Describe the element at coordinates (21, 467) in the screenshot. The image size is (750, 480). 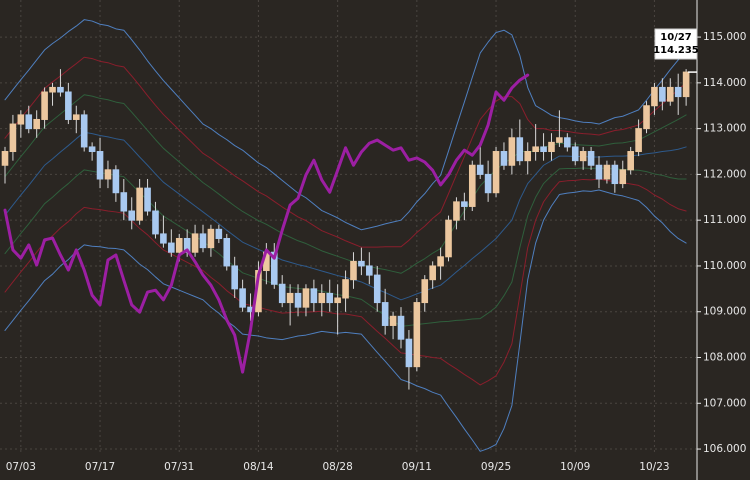
I see `x-tick-label: 07/03` at that location.